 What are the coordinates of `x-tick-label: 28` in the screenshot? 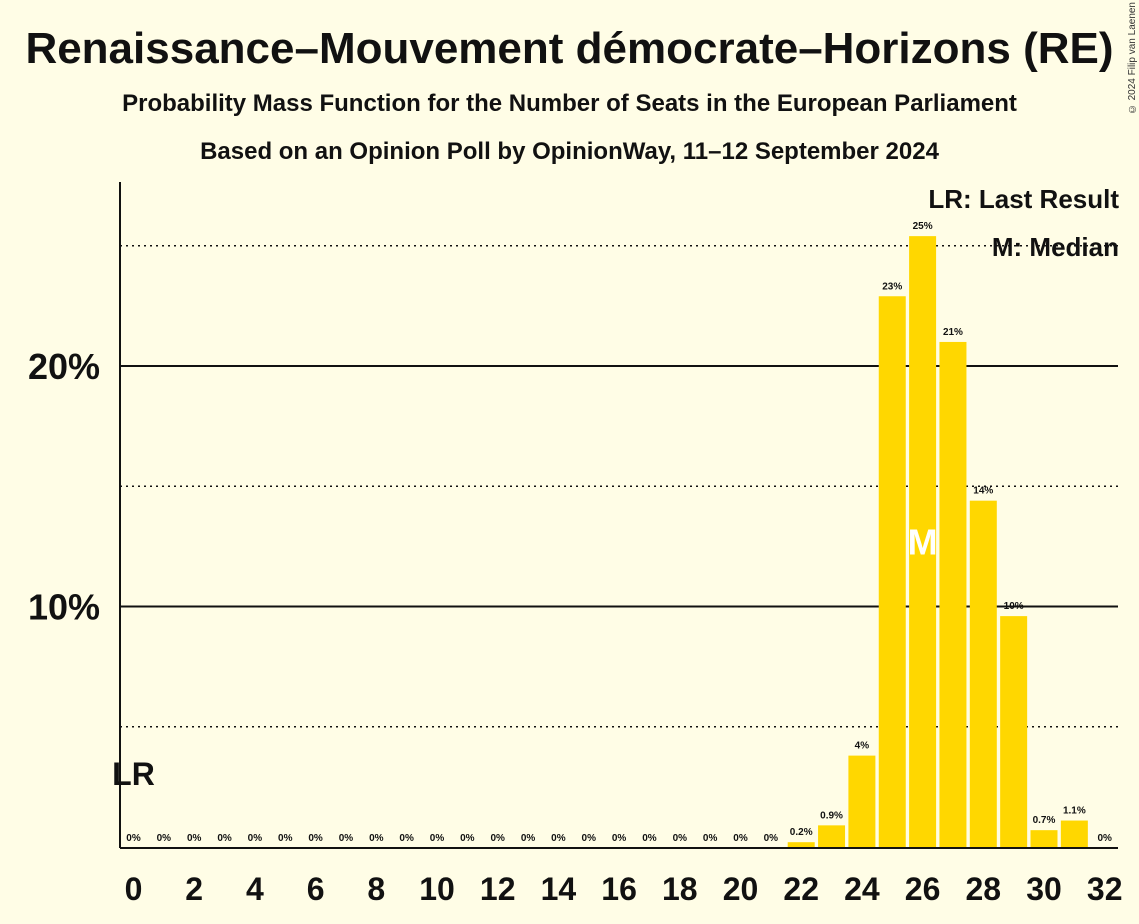 It's located at (984, 889).